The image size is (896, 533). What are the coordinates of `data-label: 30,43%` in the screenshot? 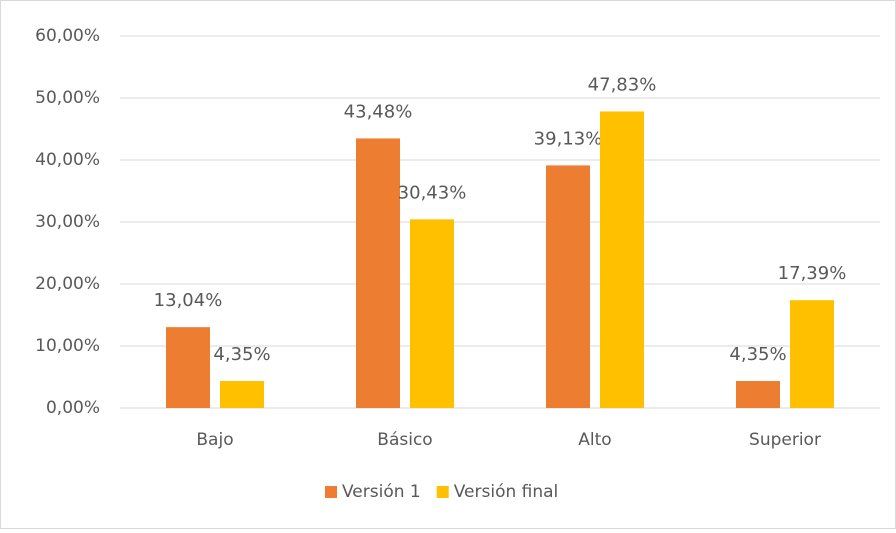 It's located at (432, 192).